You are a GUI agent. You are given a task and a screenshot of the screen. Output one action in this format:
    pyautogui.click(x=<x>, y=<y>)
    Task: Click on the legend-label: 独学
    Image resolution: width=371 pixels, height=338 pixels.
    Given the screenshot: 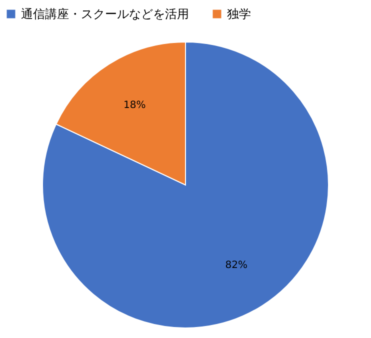 What is the action you would take?
    pyautogui.click(x=239, y=14)
    